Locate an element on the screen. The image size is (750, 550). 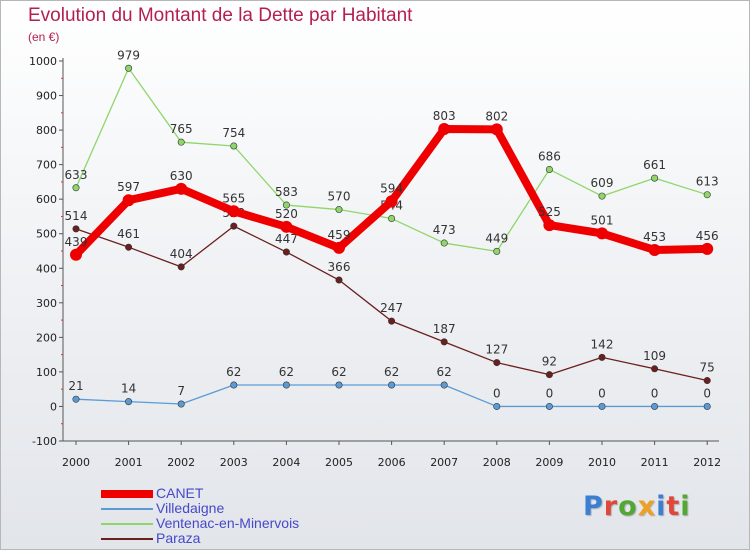
logo-letter: x is located at coordinates (647, 506).